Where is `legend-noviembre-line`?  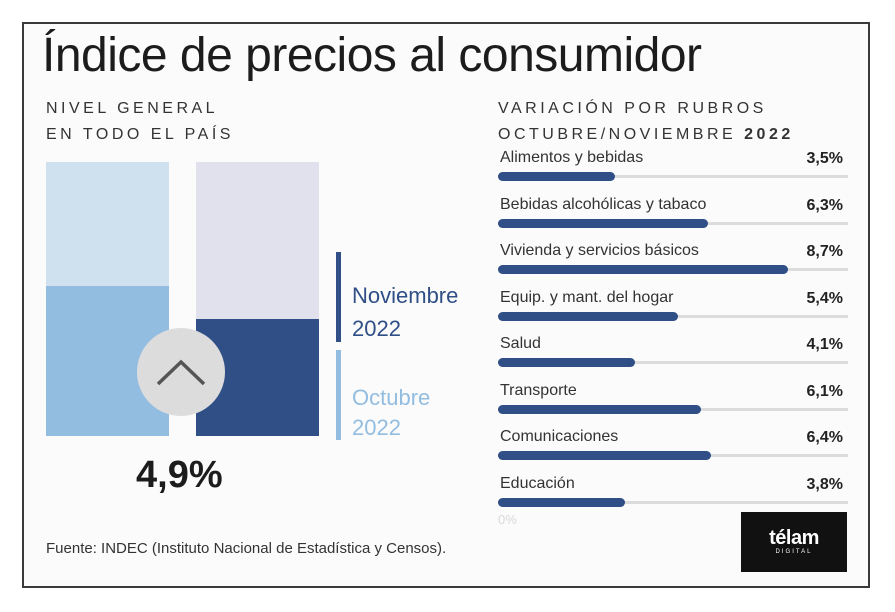
legend-noviembre-line is located at coordinates (338, 297).